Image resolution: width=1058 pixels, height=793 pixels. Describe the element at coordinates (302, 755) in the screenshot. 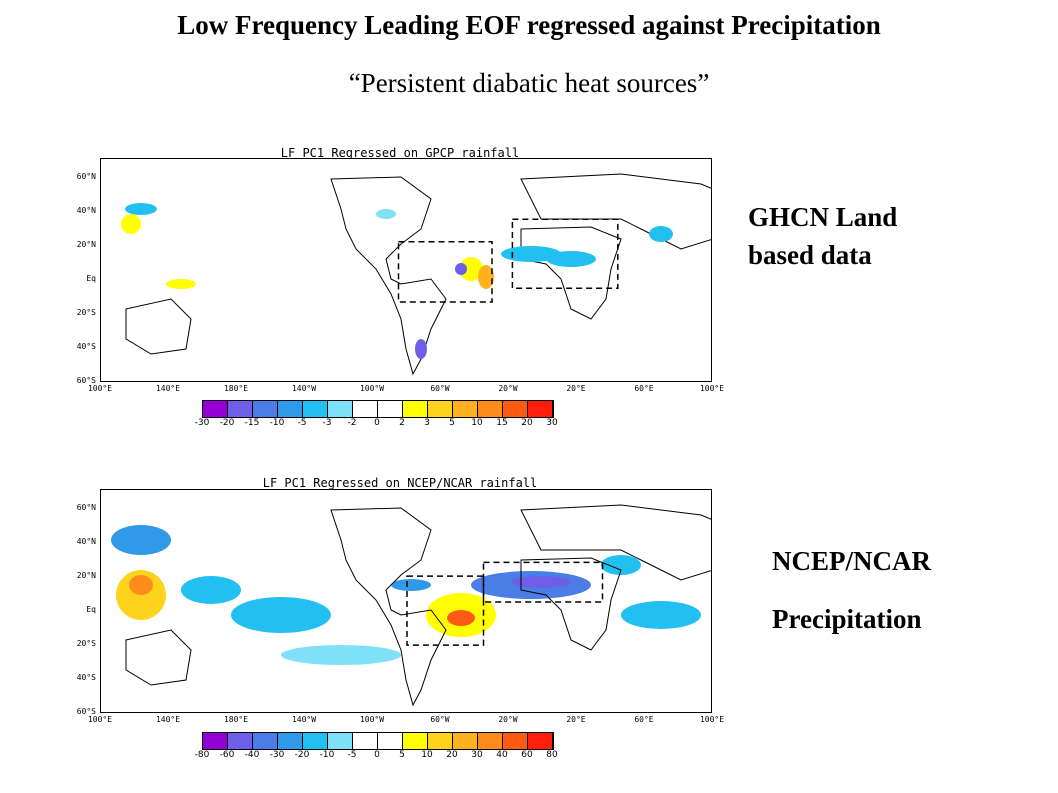

I see `colorbar-label: -20` at that location.